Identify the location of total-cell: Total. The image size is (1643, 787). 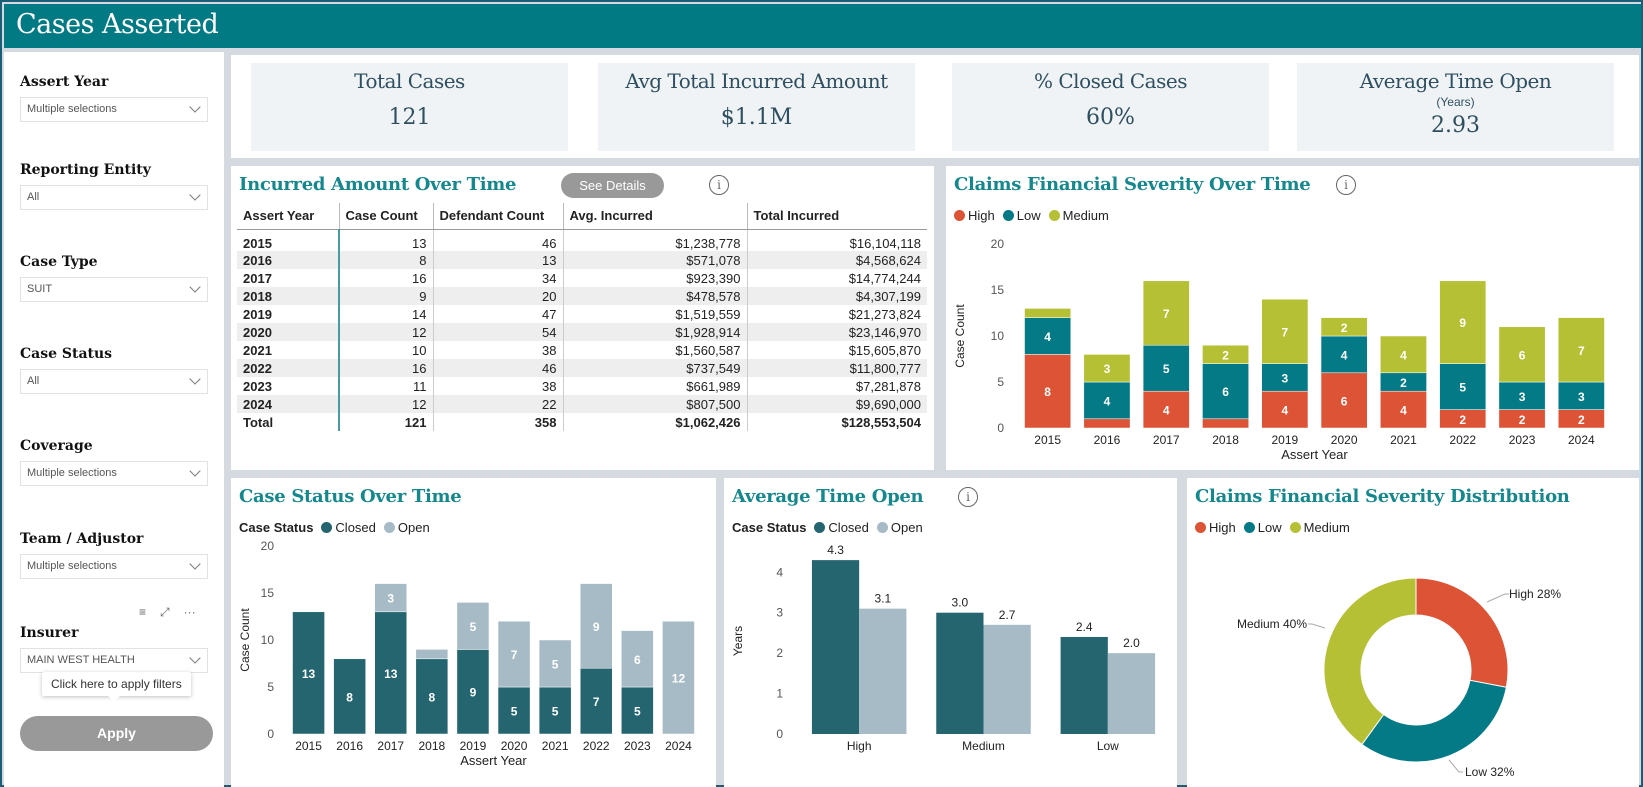
(288, 422).